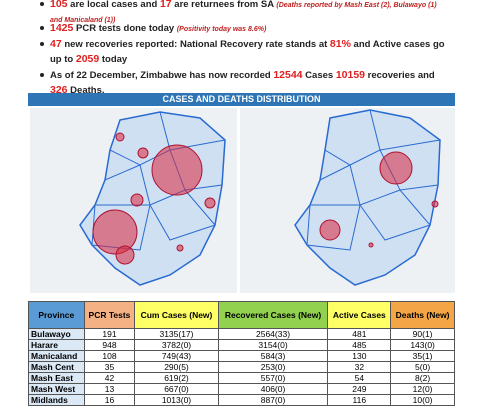 The height and width of the screenshot is (418, 497). I want to click on cell: 3135(17), so click(176, 334).